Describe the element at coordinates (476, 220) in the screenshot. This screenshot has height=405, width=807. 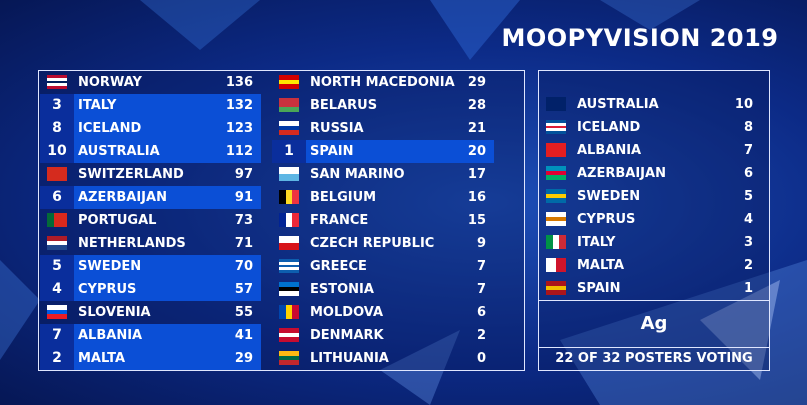
I see `total-points: 15` at that location.